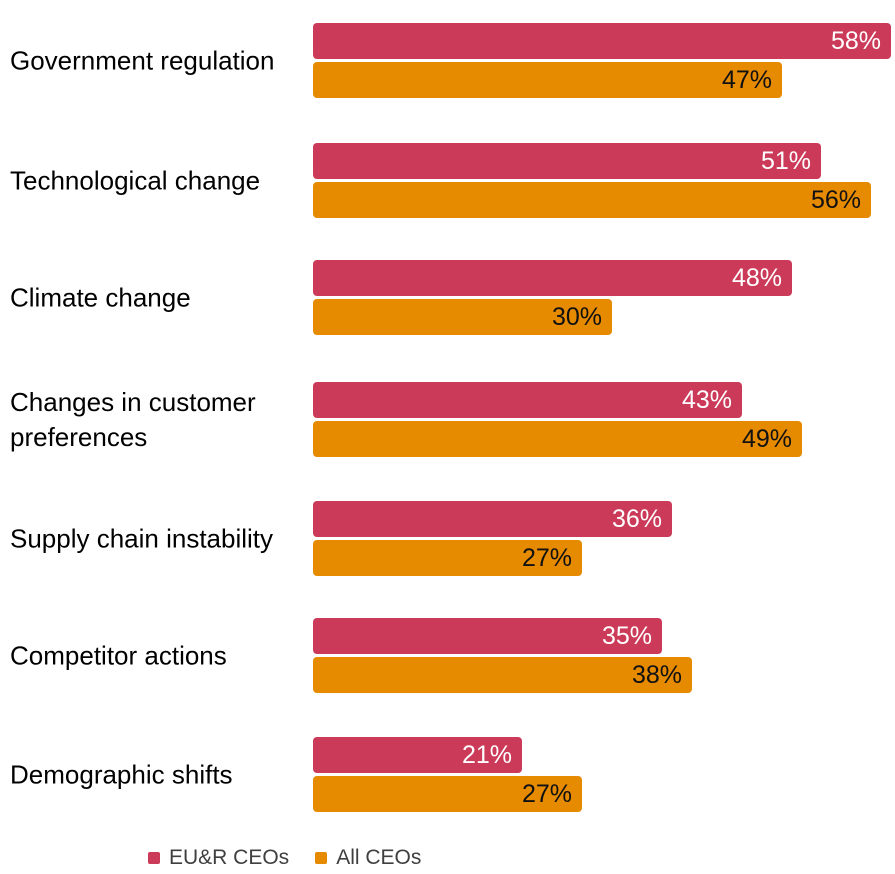  Describe the element at coordinates (656, 675) in the screenshot. I see `bar-value-label: 38%` at that location.